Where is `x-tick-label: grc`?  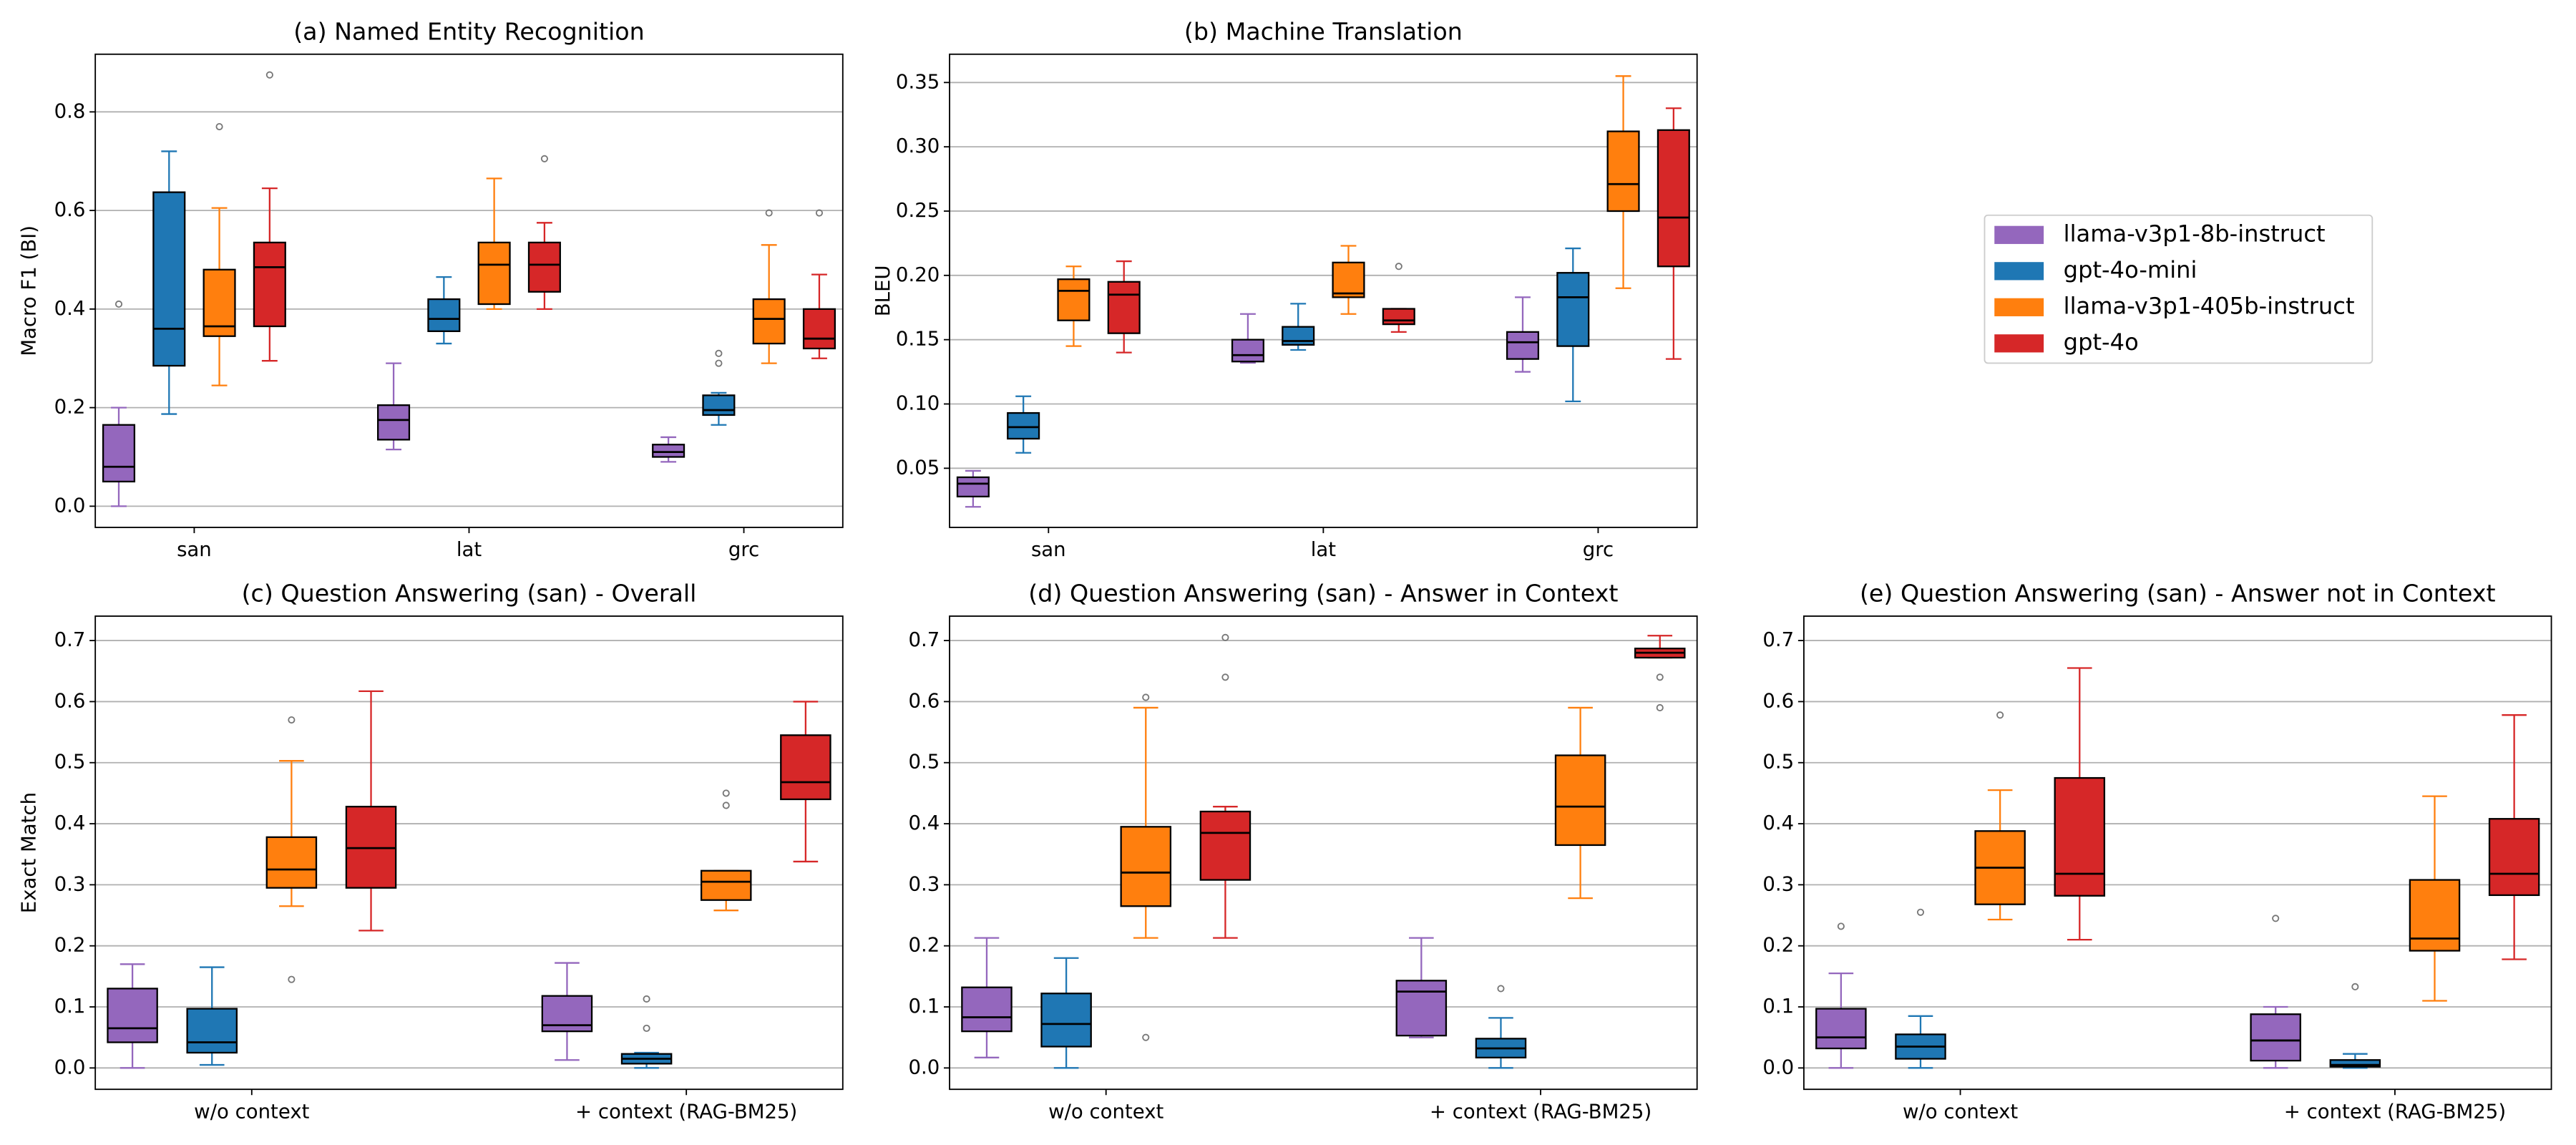
x-tick-label: grc is located at coordinates (743, 549).